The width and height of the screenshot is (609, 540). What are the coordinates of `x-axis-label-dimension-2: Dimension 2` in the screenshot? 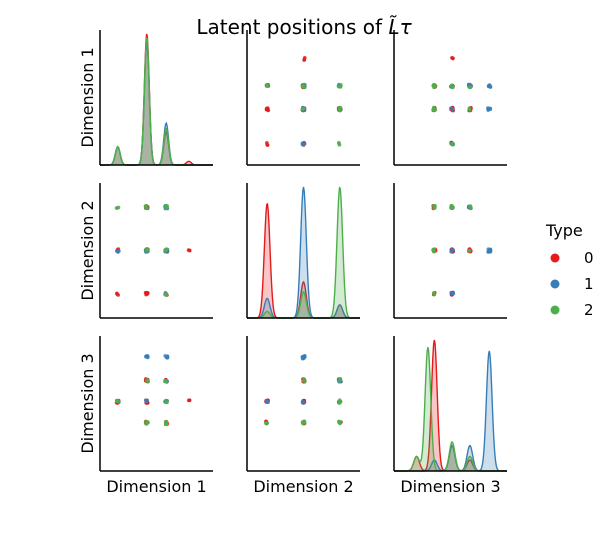 It's located at (303, 486).